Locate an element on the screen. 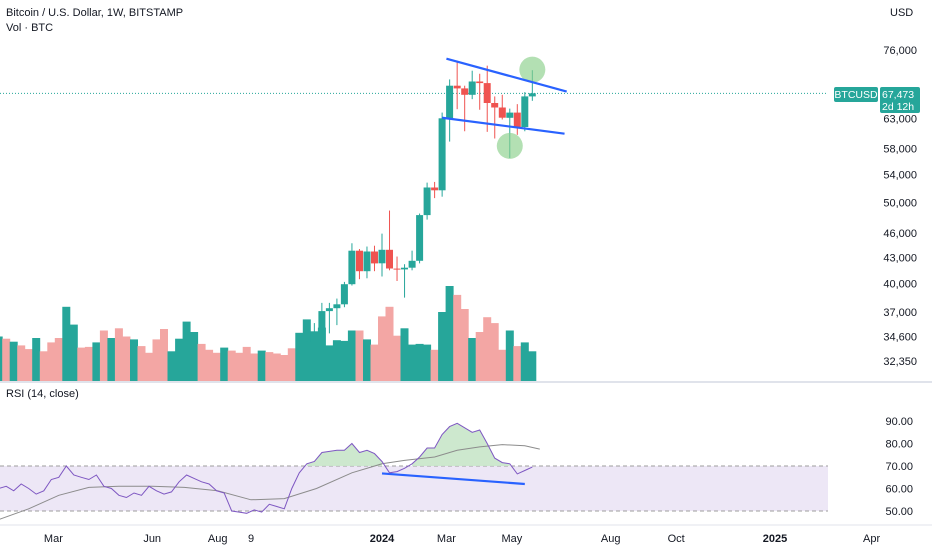 Image resolution: width=932 pixels, height=550 pixels. time-tick-label: May is located at coordinates (512, 539).